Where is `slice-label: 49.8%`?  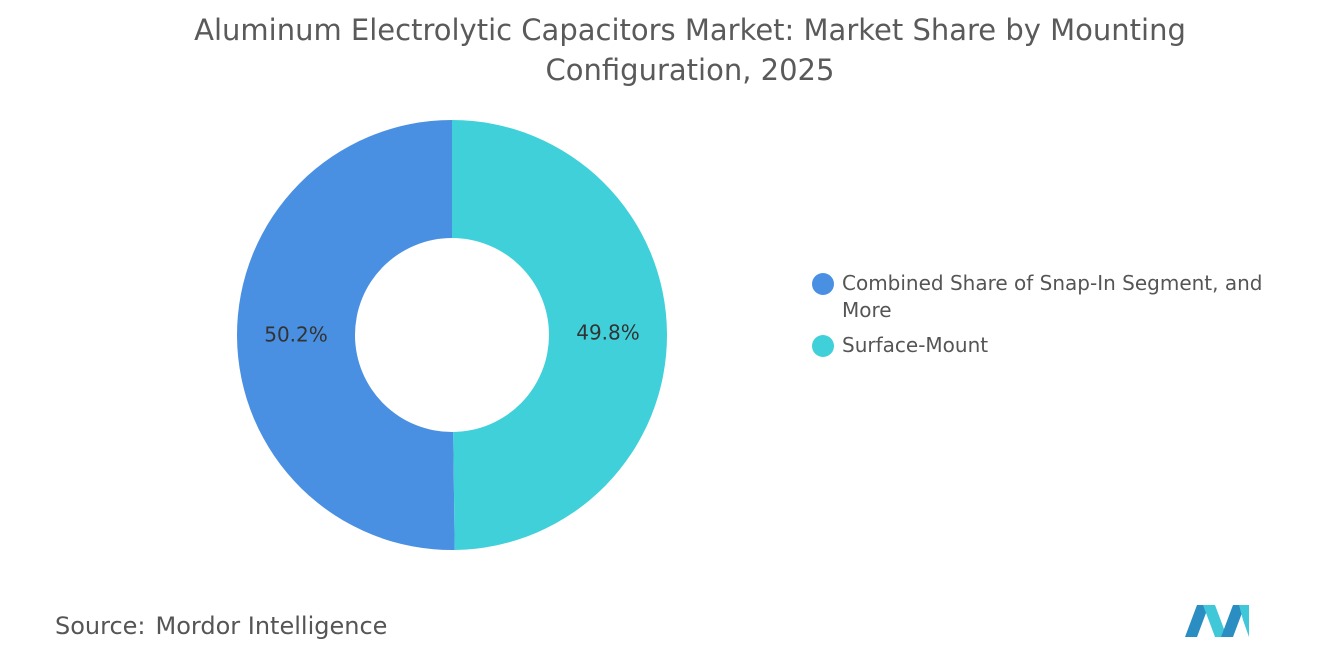
slice-label: 49.8% is located at coordinates (608, 333).